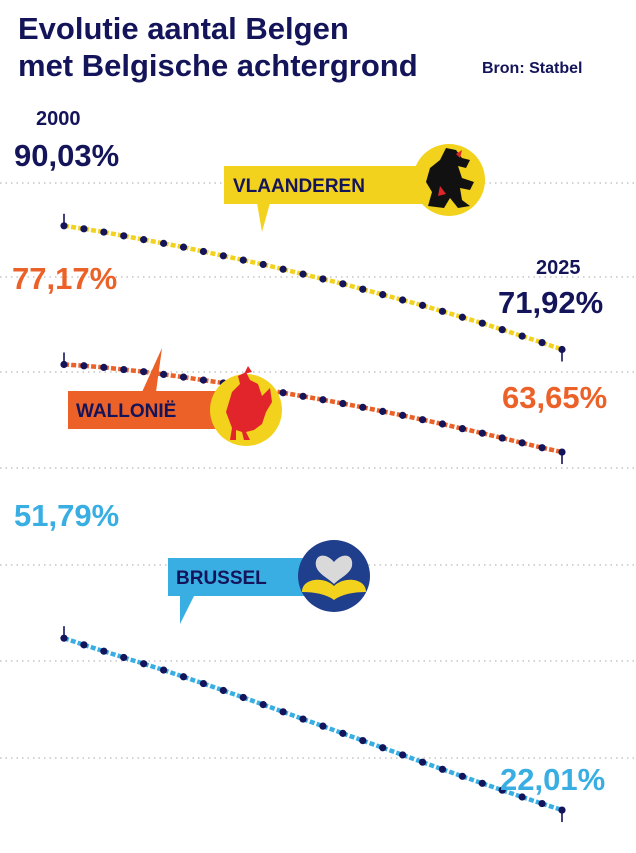 This screenshot has height=853, width=636. I want to click on series-name-vlaanderen: VLAANDEREN, so click(299, 186).